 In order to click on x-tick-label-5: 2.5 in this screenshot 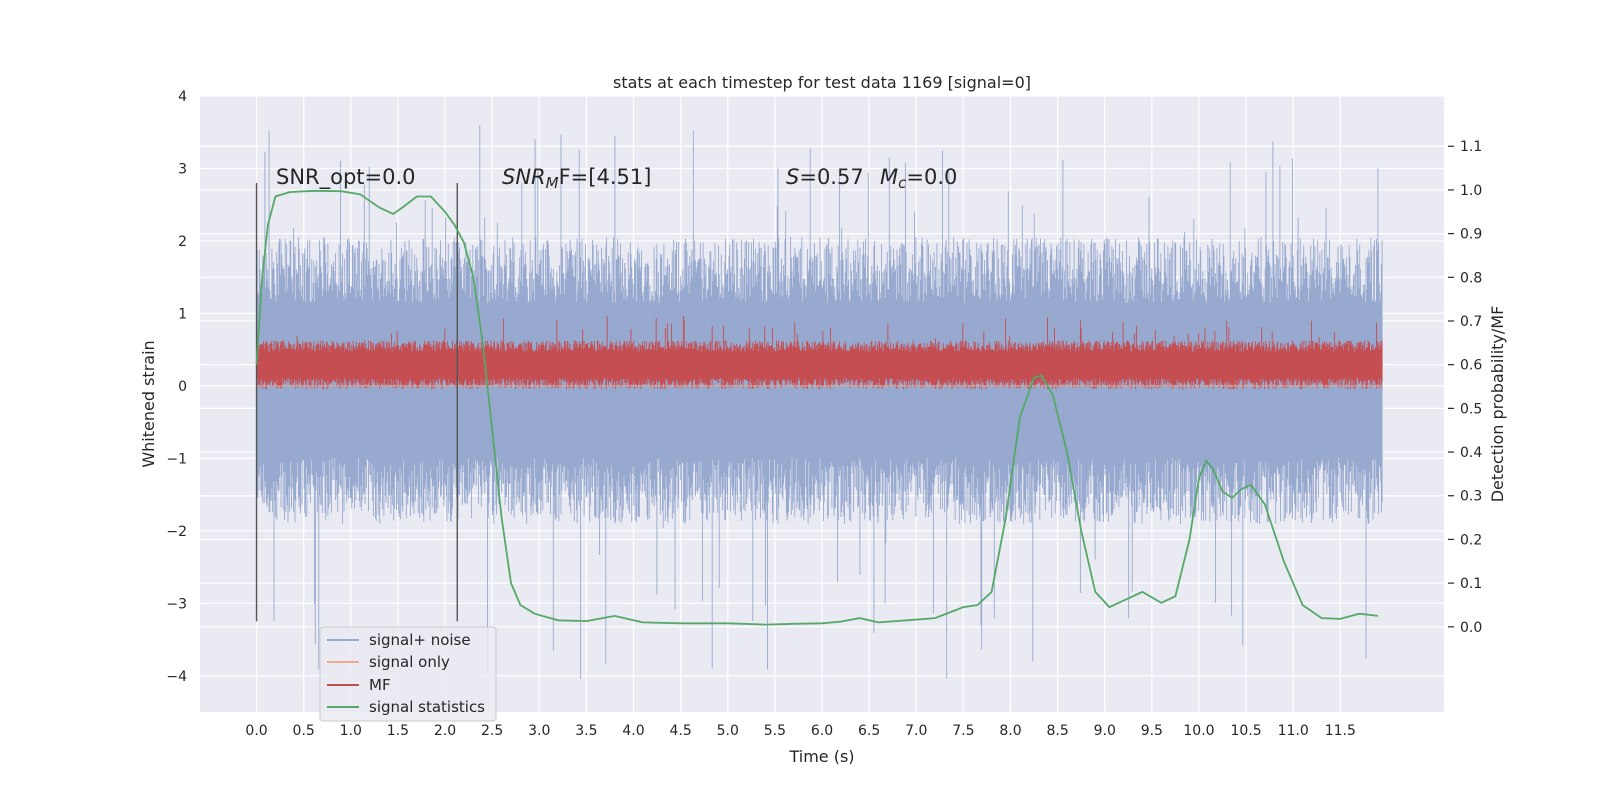, I will do `click(492, 731)`.